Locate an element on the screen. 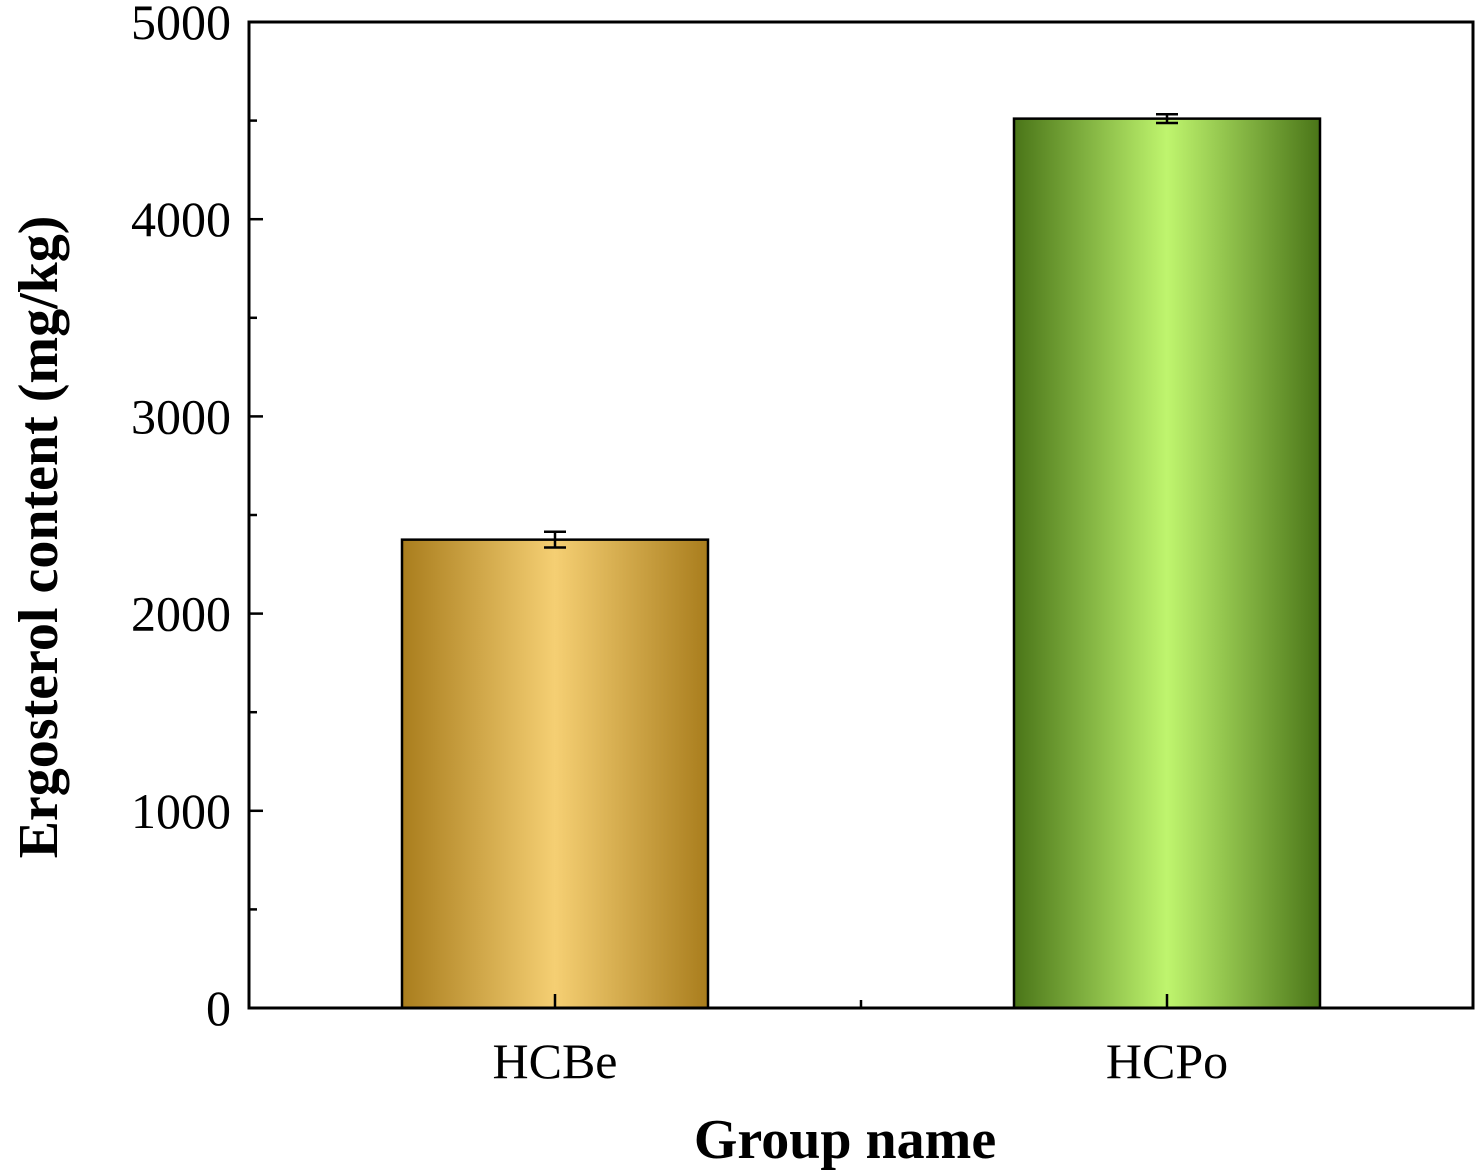 The image size is (1476, 1172). y-tick-label: 2000 is located at coordinates (181, 614).